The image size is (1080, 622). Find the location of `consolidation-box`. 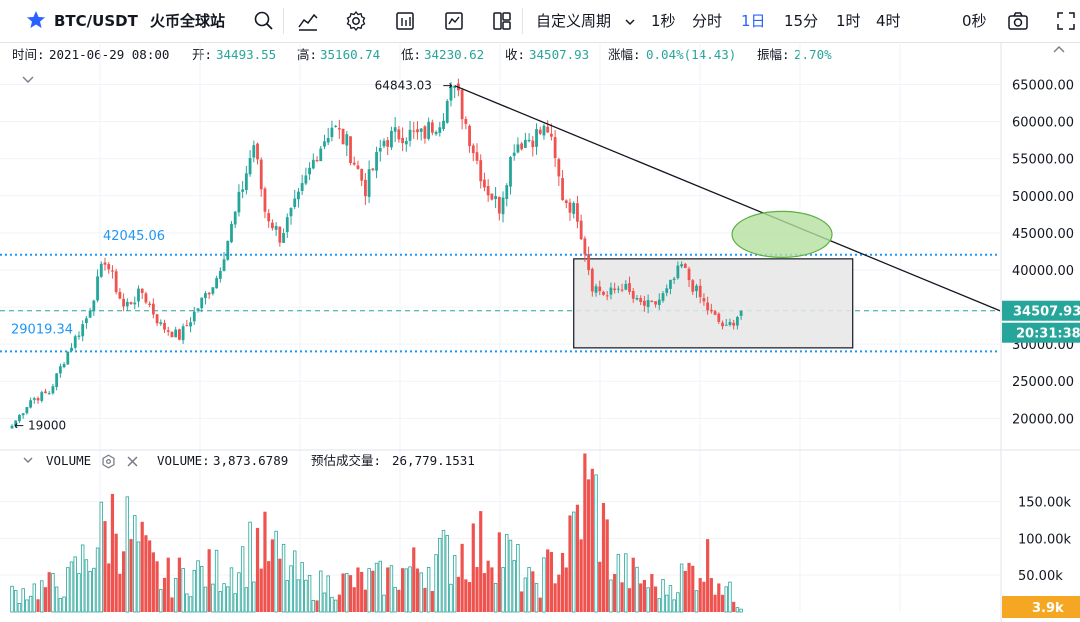

consolidation-box is located at coordinates (713, 303).